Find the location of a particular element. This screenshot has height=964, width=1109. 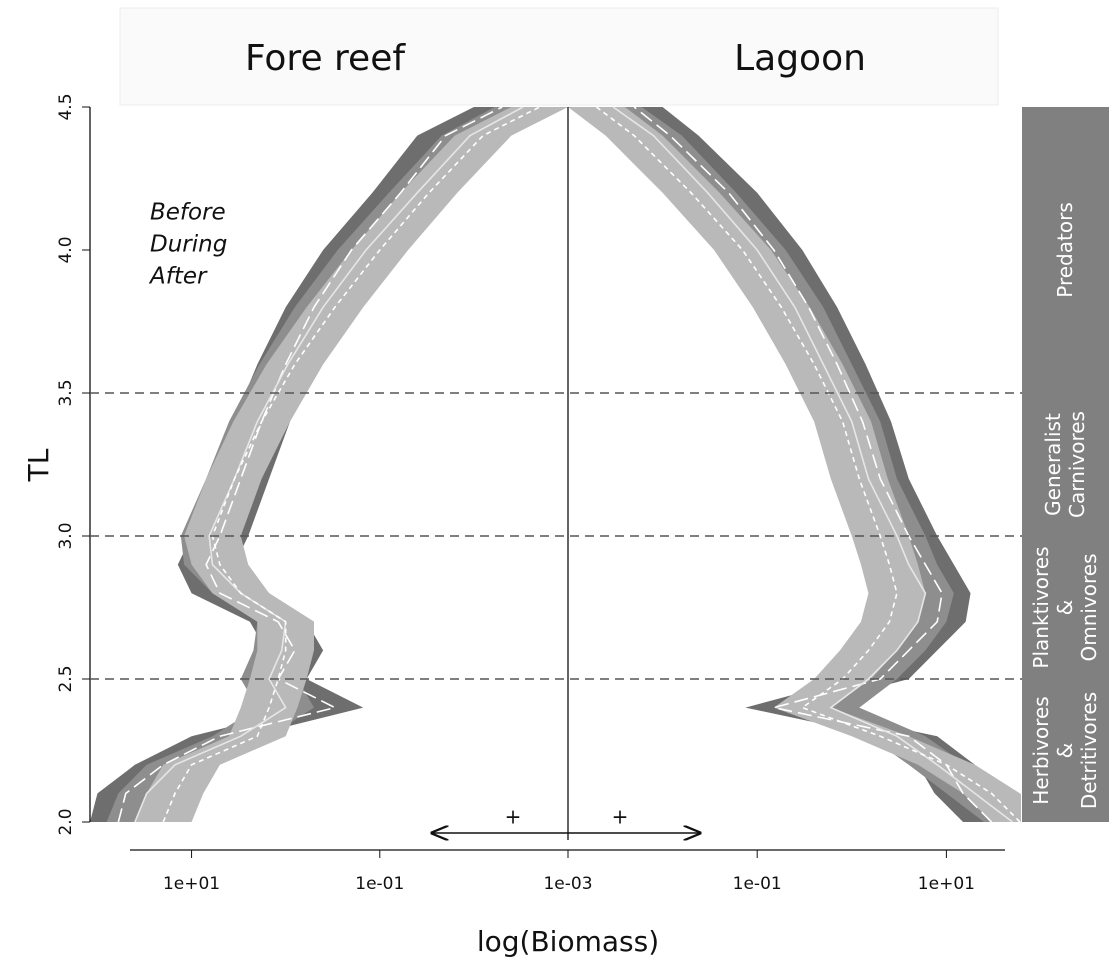

group-label-line: Predators is located at coordinates (1065, 249).